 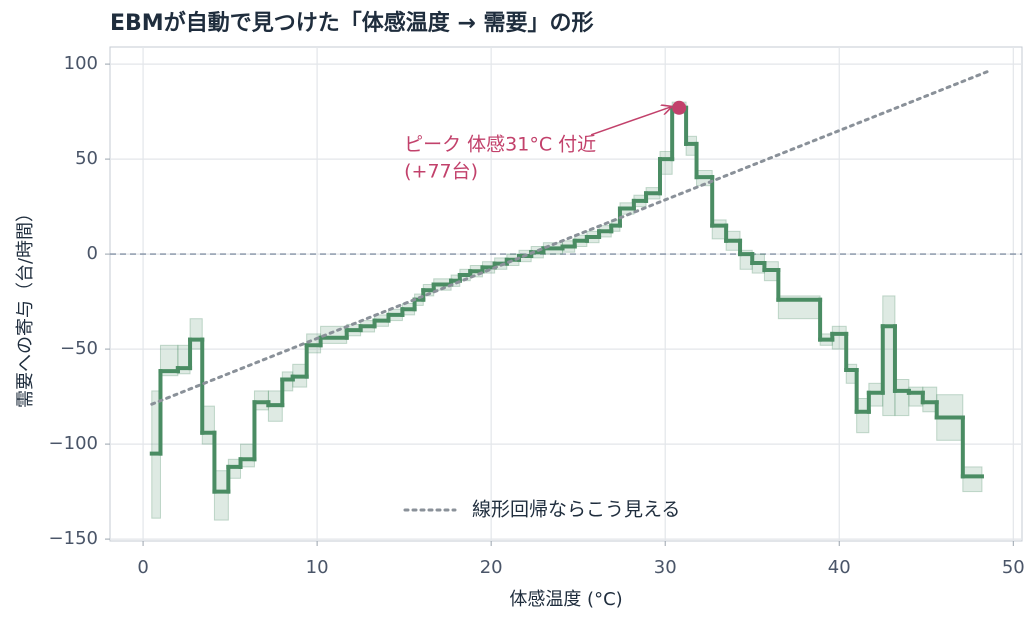 I want to click on y-tick-label: 50, so click(x=86, y=158).